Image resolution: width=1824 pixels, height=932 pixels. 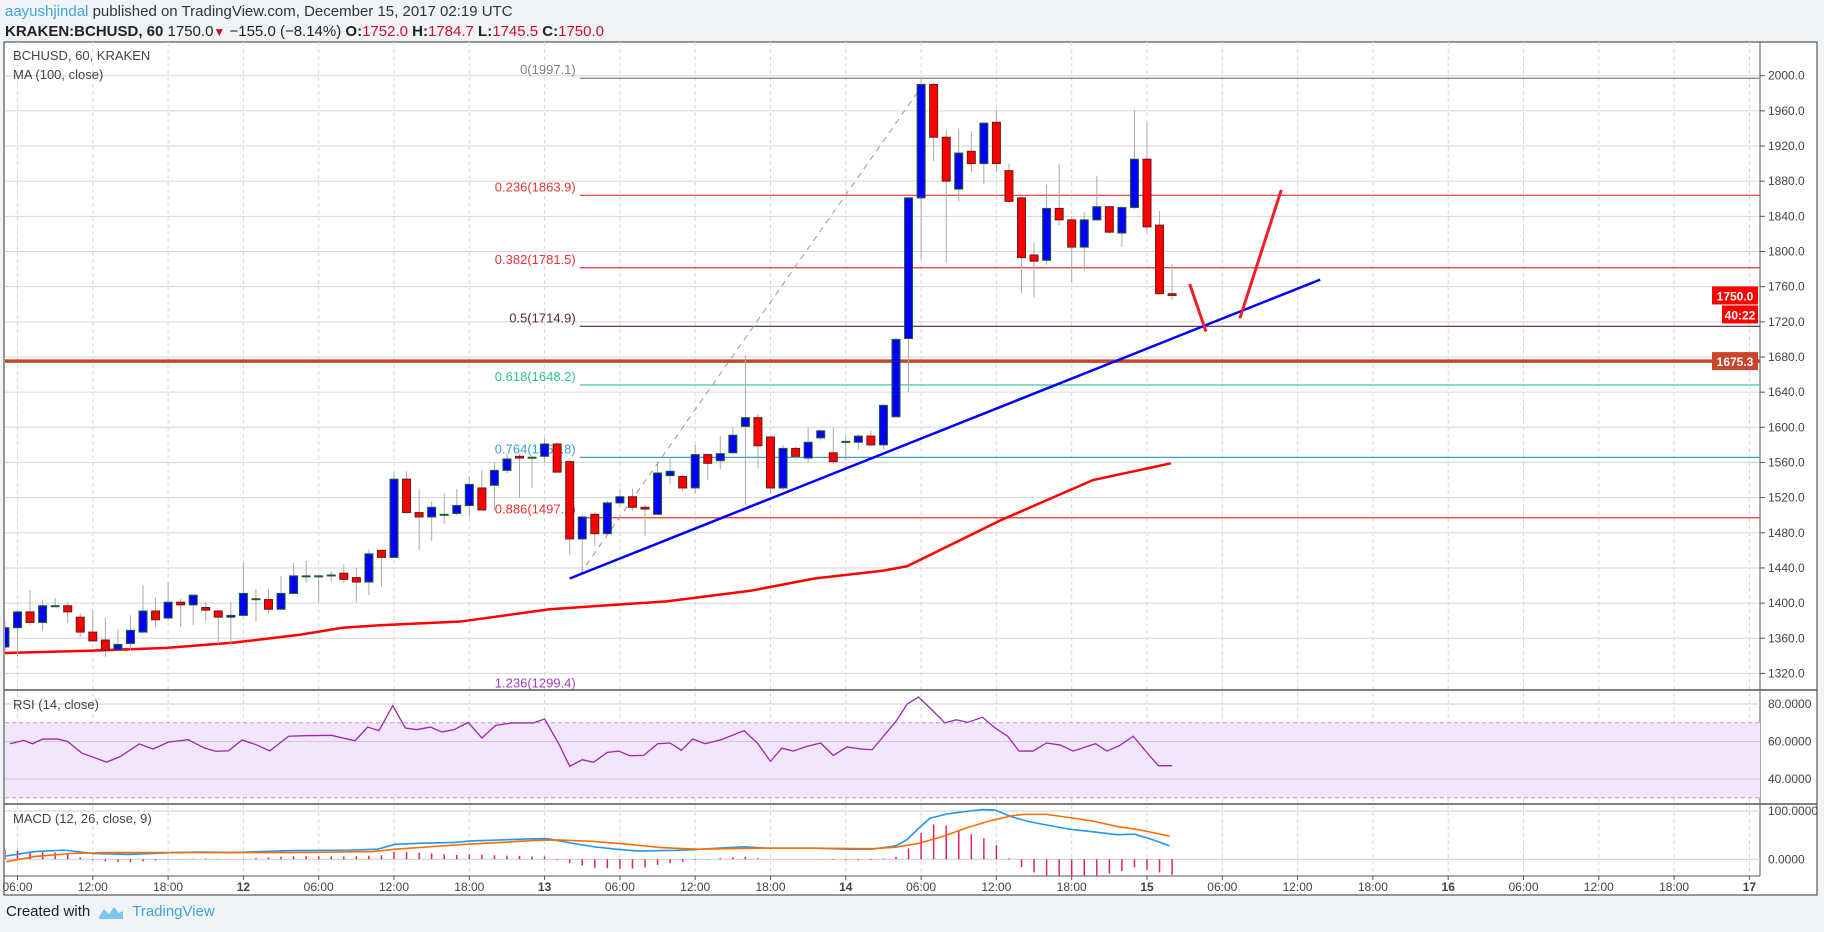 What do you see at coordinates (1786, 76) in the screenshot?
I see `y-tick-label: 2000.0` at bounding box center [1786, 76].